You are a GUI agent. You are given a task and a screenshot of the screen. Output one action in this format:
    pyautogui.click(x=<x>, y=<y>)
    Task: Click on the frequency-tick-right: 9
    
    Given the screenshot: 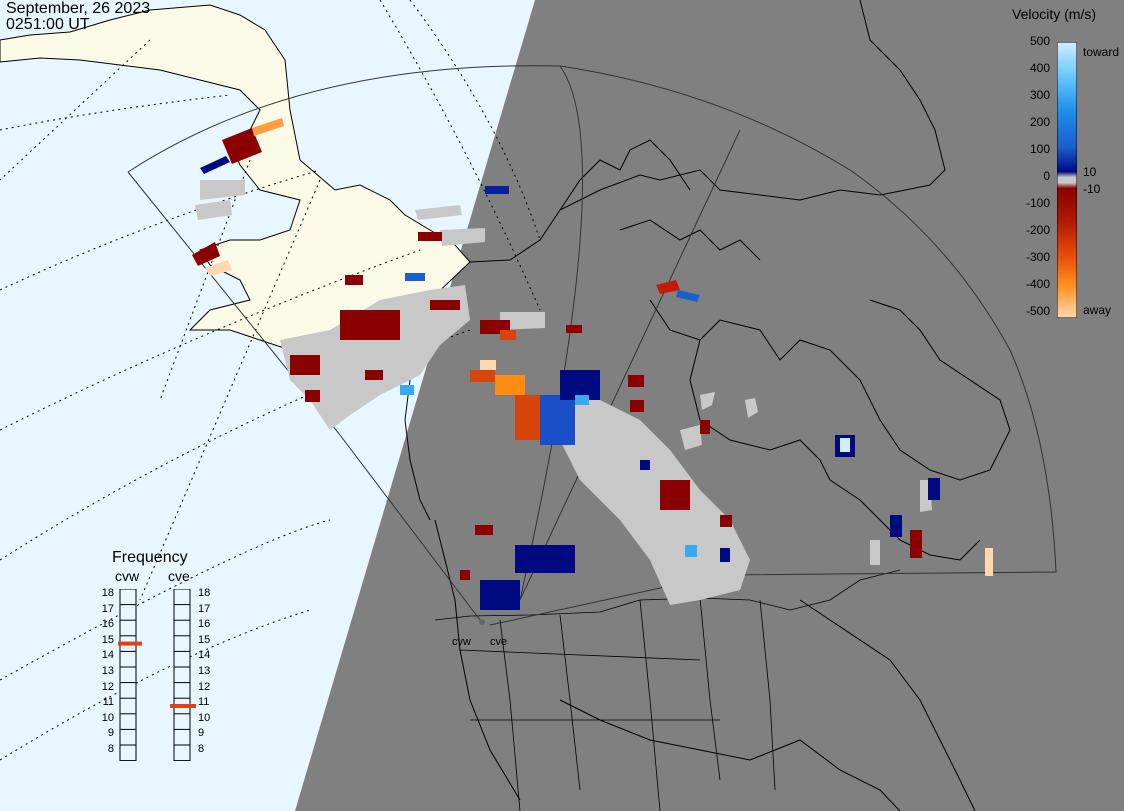 What is the action you would take?
    pyautogui.click(x=201, y=733)
    